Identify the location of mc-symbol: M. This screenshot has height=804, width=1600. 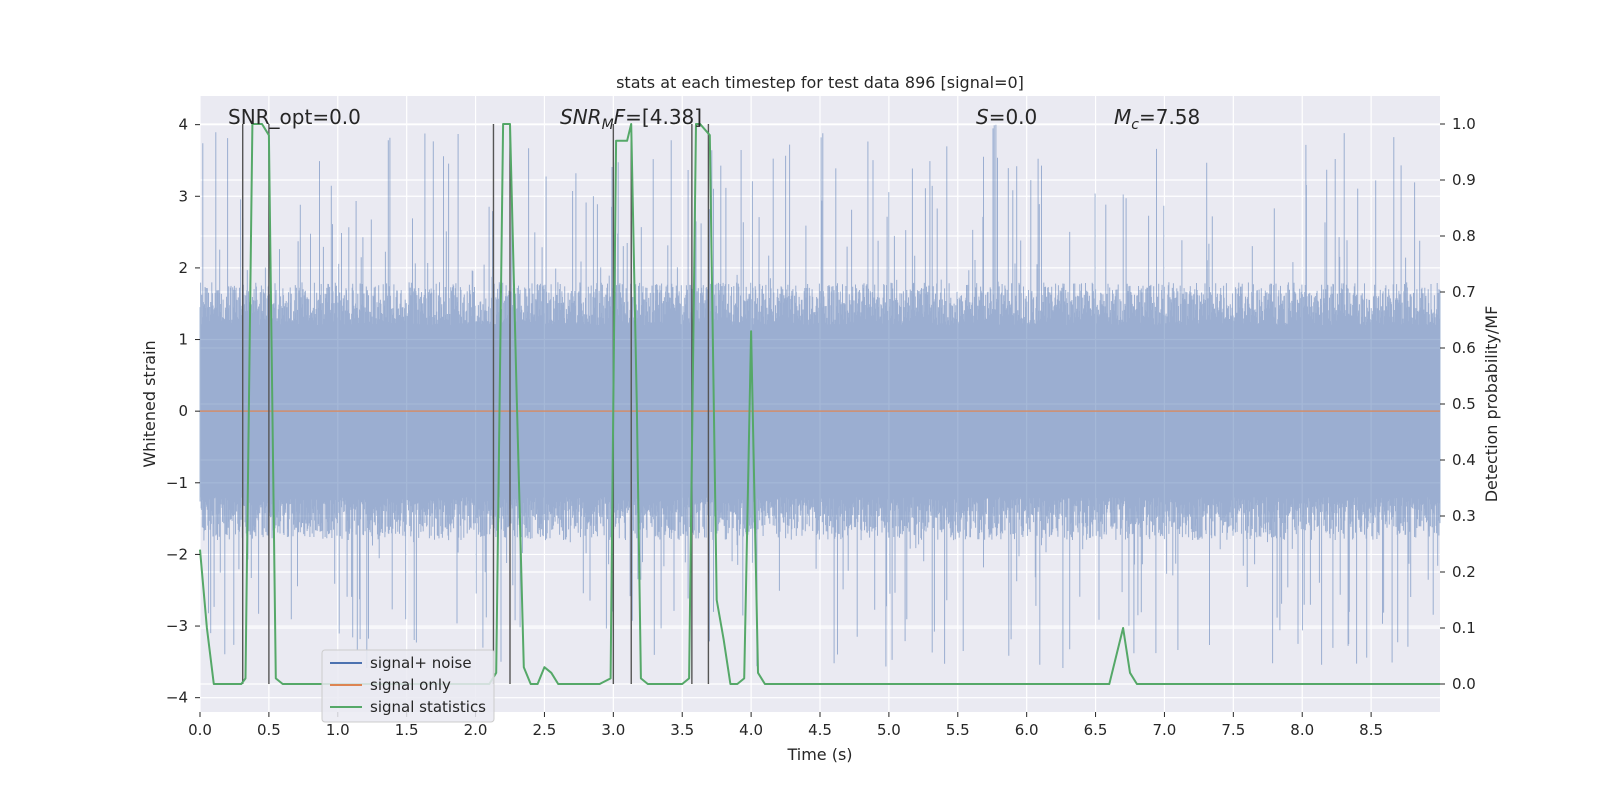
(1122, 117).